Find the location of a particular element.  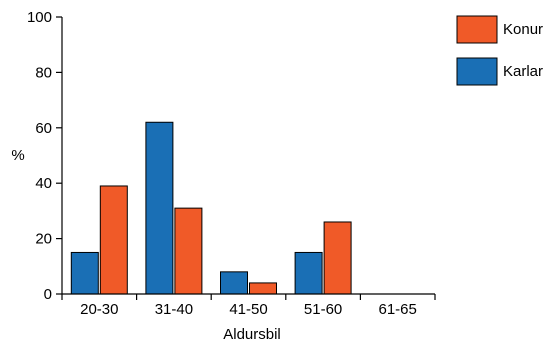

legend: Konur Karlar is located at coordinates (499, 50).